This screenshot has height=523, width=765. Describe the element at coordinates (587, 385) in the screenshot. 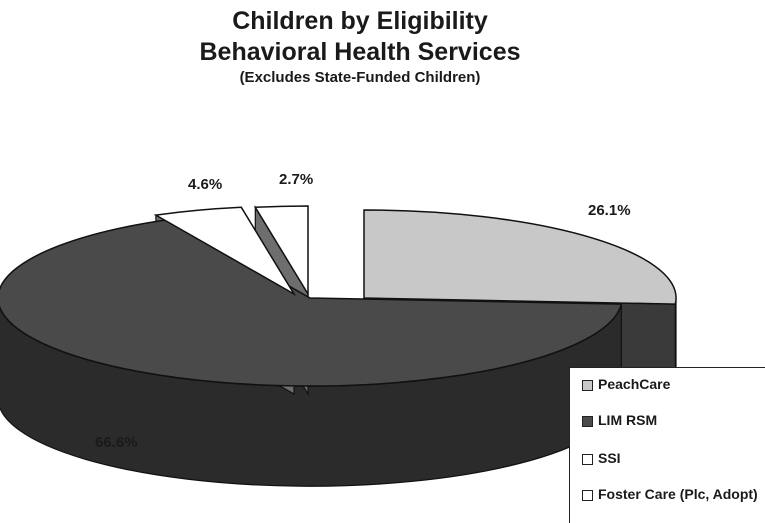

I see `legend-swatch-peachcare` at that location.